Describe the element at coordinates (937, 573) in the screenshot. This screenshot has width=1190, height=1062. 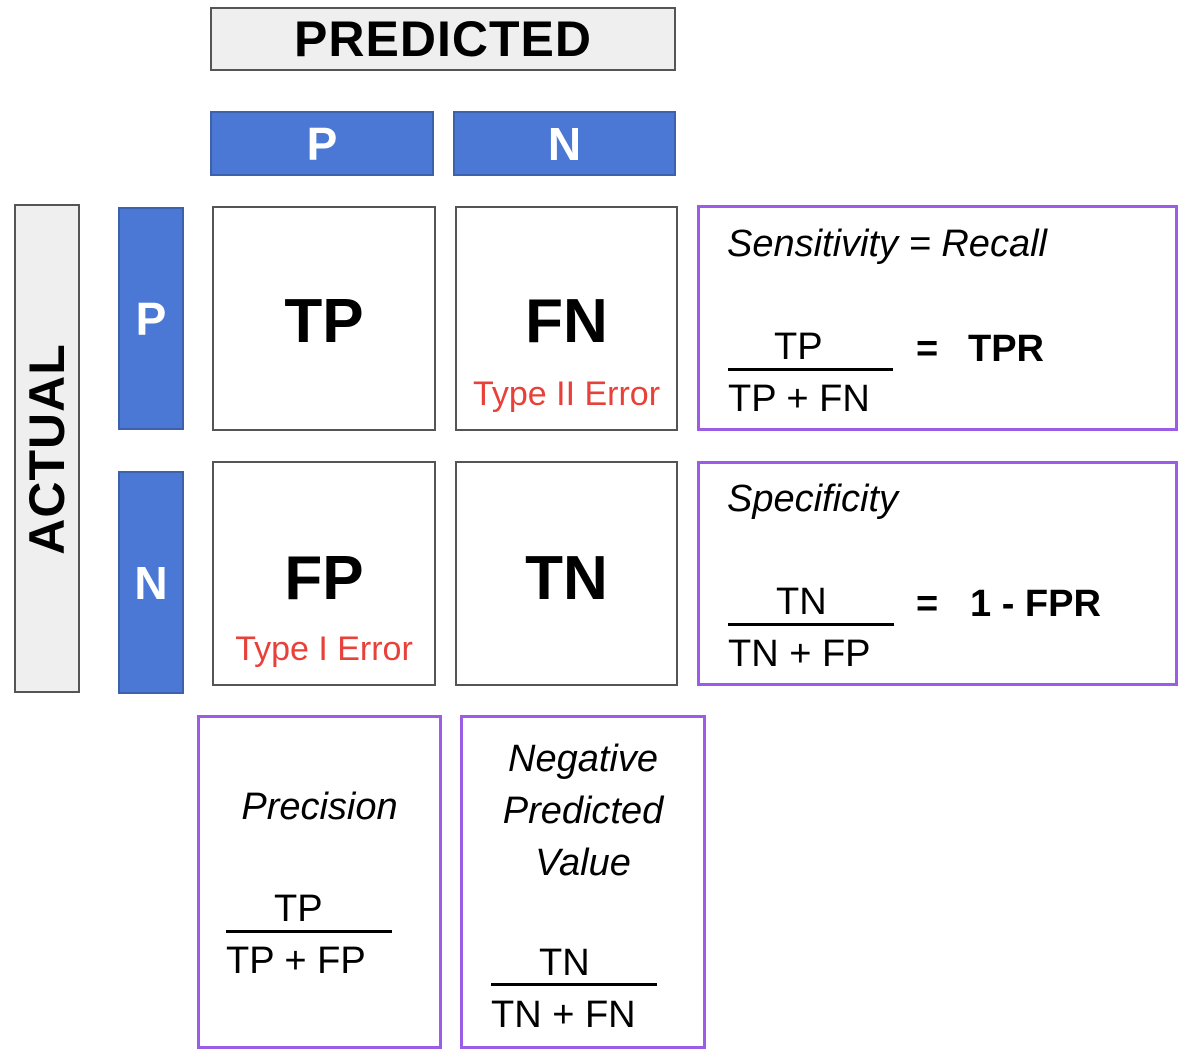
I see `specificity-box: Specificity TN TN + FP = 1 - FPR` at that location.